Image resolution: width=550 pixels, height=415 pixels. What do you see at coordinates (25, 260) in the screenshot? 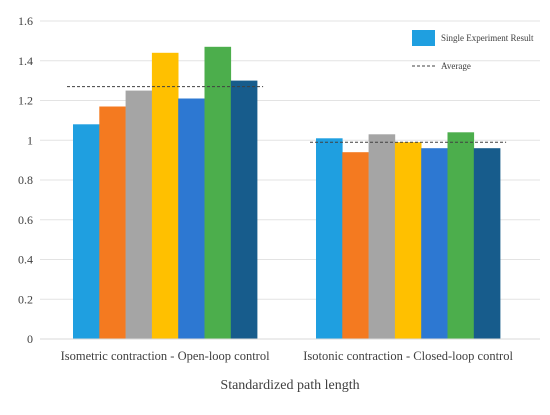
I see `y-tick-label: 0.4` at bounding box center [25, 260].